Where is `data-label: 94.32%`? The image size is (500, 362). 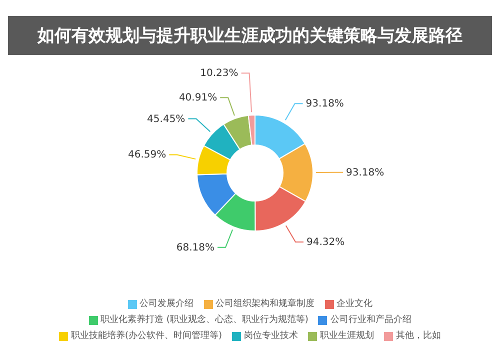
data-label: 94.32% is located at coordinates (325, 242).